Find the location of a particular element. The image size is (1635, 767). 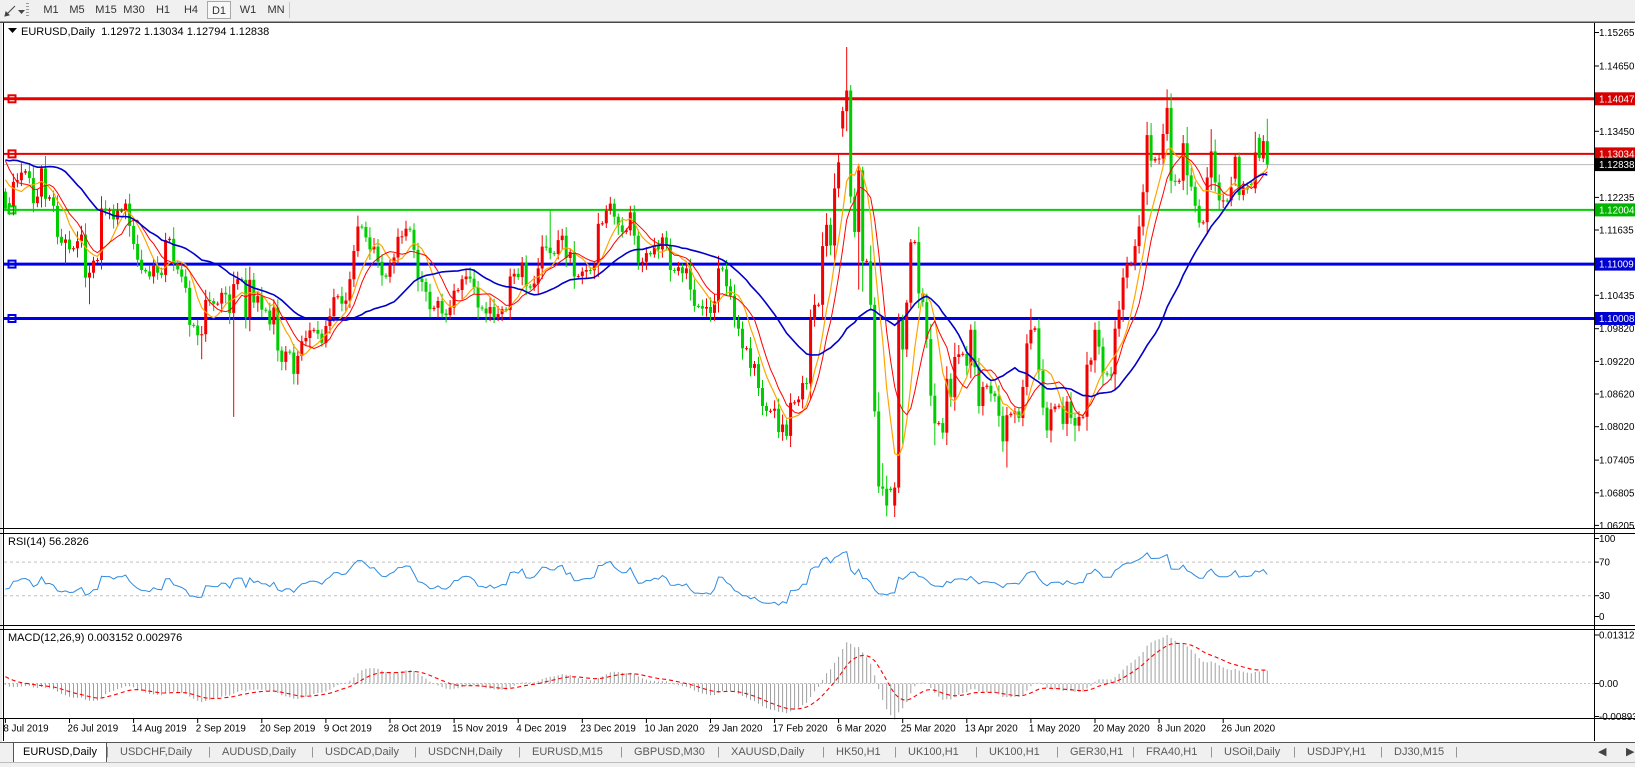

svg-text: 26 Jun 2020 is located at coordinates (1248, 729).